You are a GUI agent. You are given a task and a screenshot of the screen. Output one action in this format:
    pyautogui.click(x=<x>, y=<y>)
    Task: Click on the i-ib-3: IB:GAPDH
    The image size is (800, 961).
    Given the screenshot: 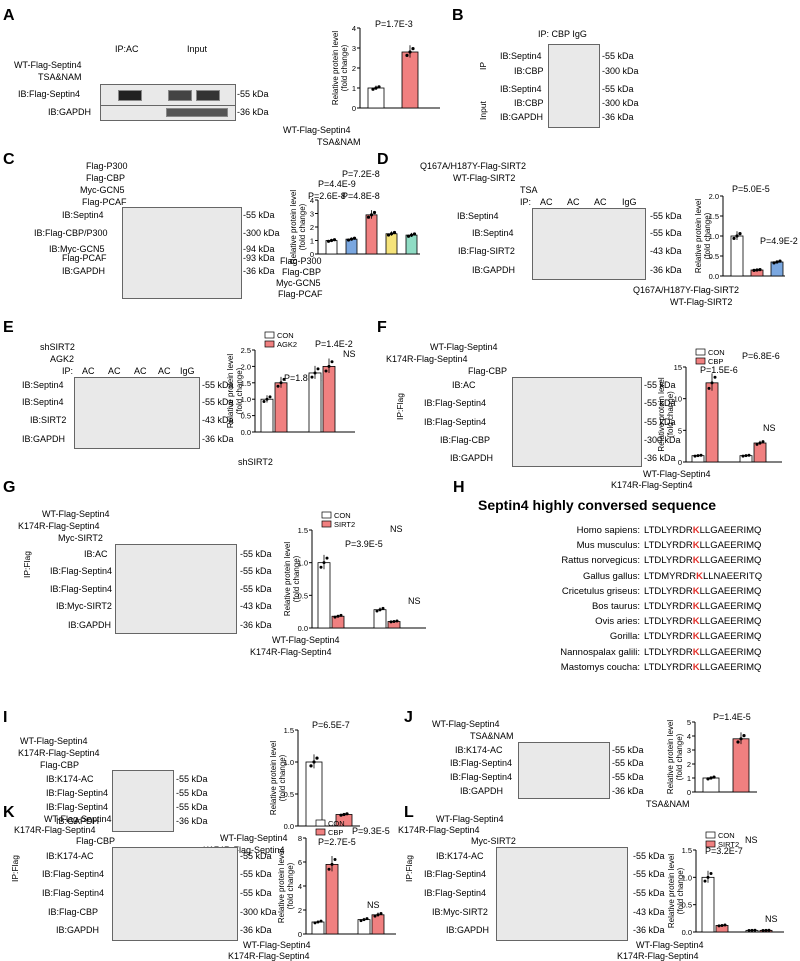 What is the action you would take?
    pyautogui.click(x=78, y=821)
    